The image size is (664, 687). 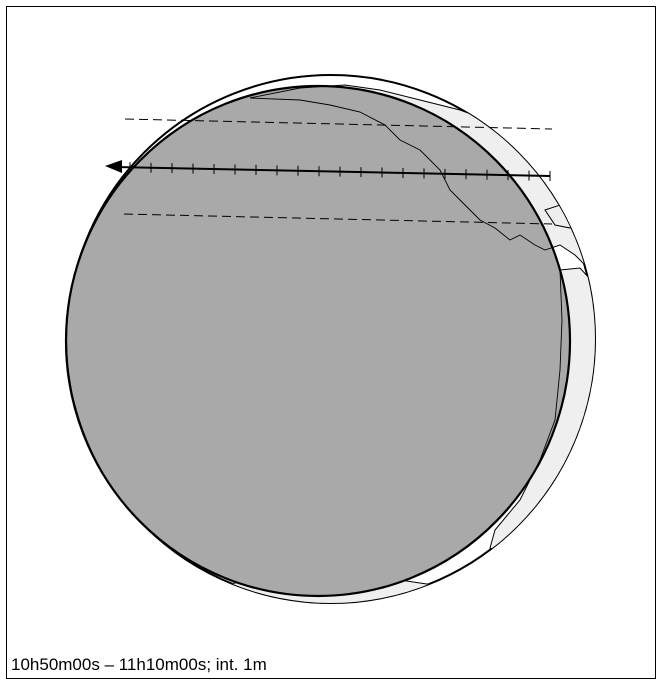 I want to click on time-interval-caption: 10h50m00s – 11h10m00s; int. 1m, so click(x=139, y=664).